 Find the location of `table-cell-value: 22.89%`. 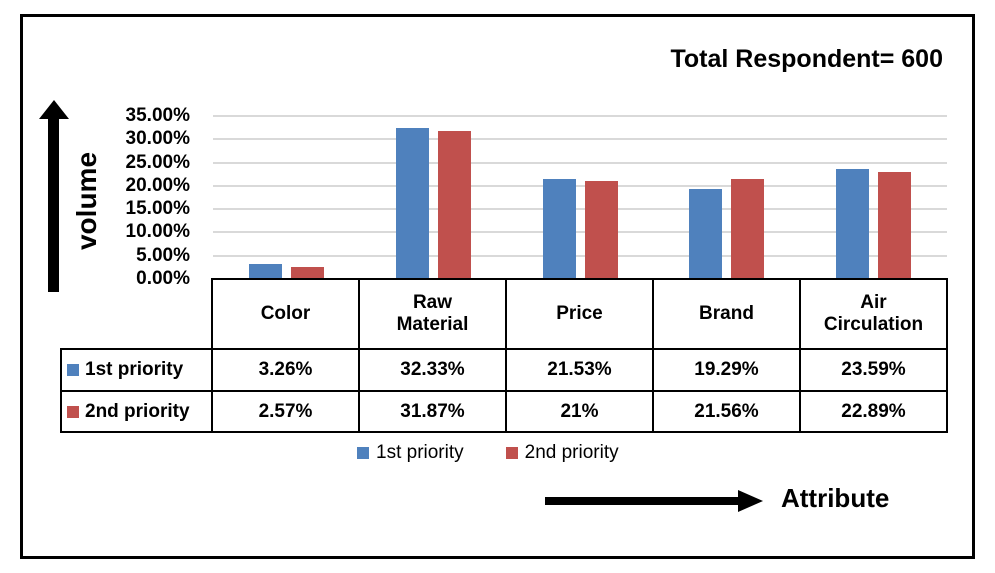

table-cell-value: 22.89% is located at coordinates (873, 411).